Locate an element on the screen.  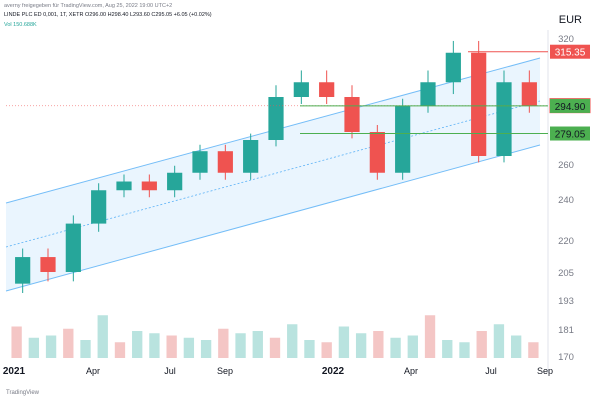
y-tick-label: 220 is located at coordinates (566, 241).